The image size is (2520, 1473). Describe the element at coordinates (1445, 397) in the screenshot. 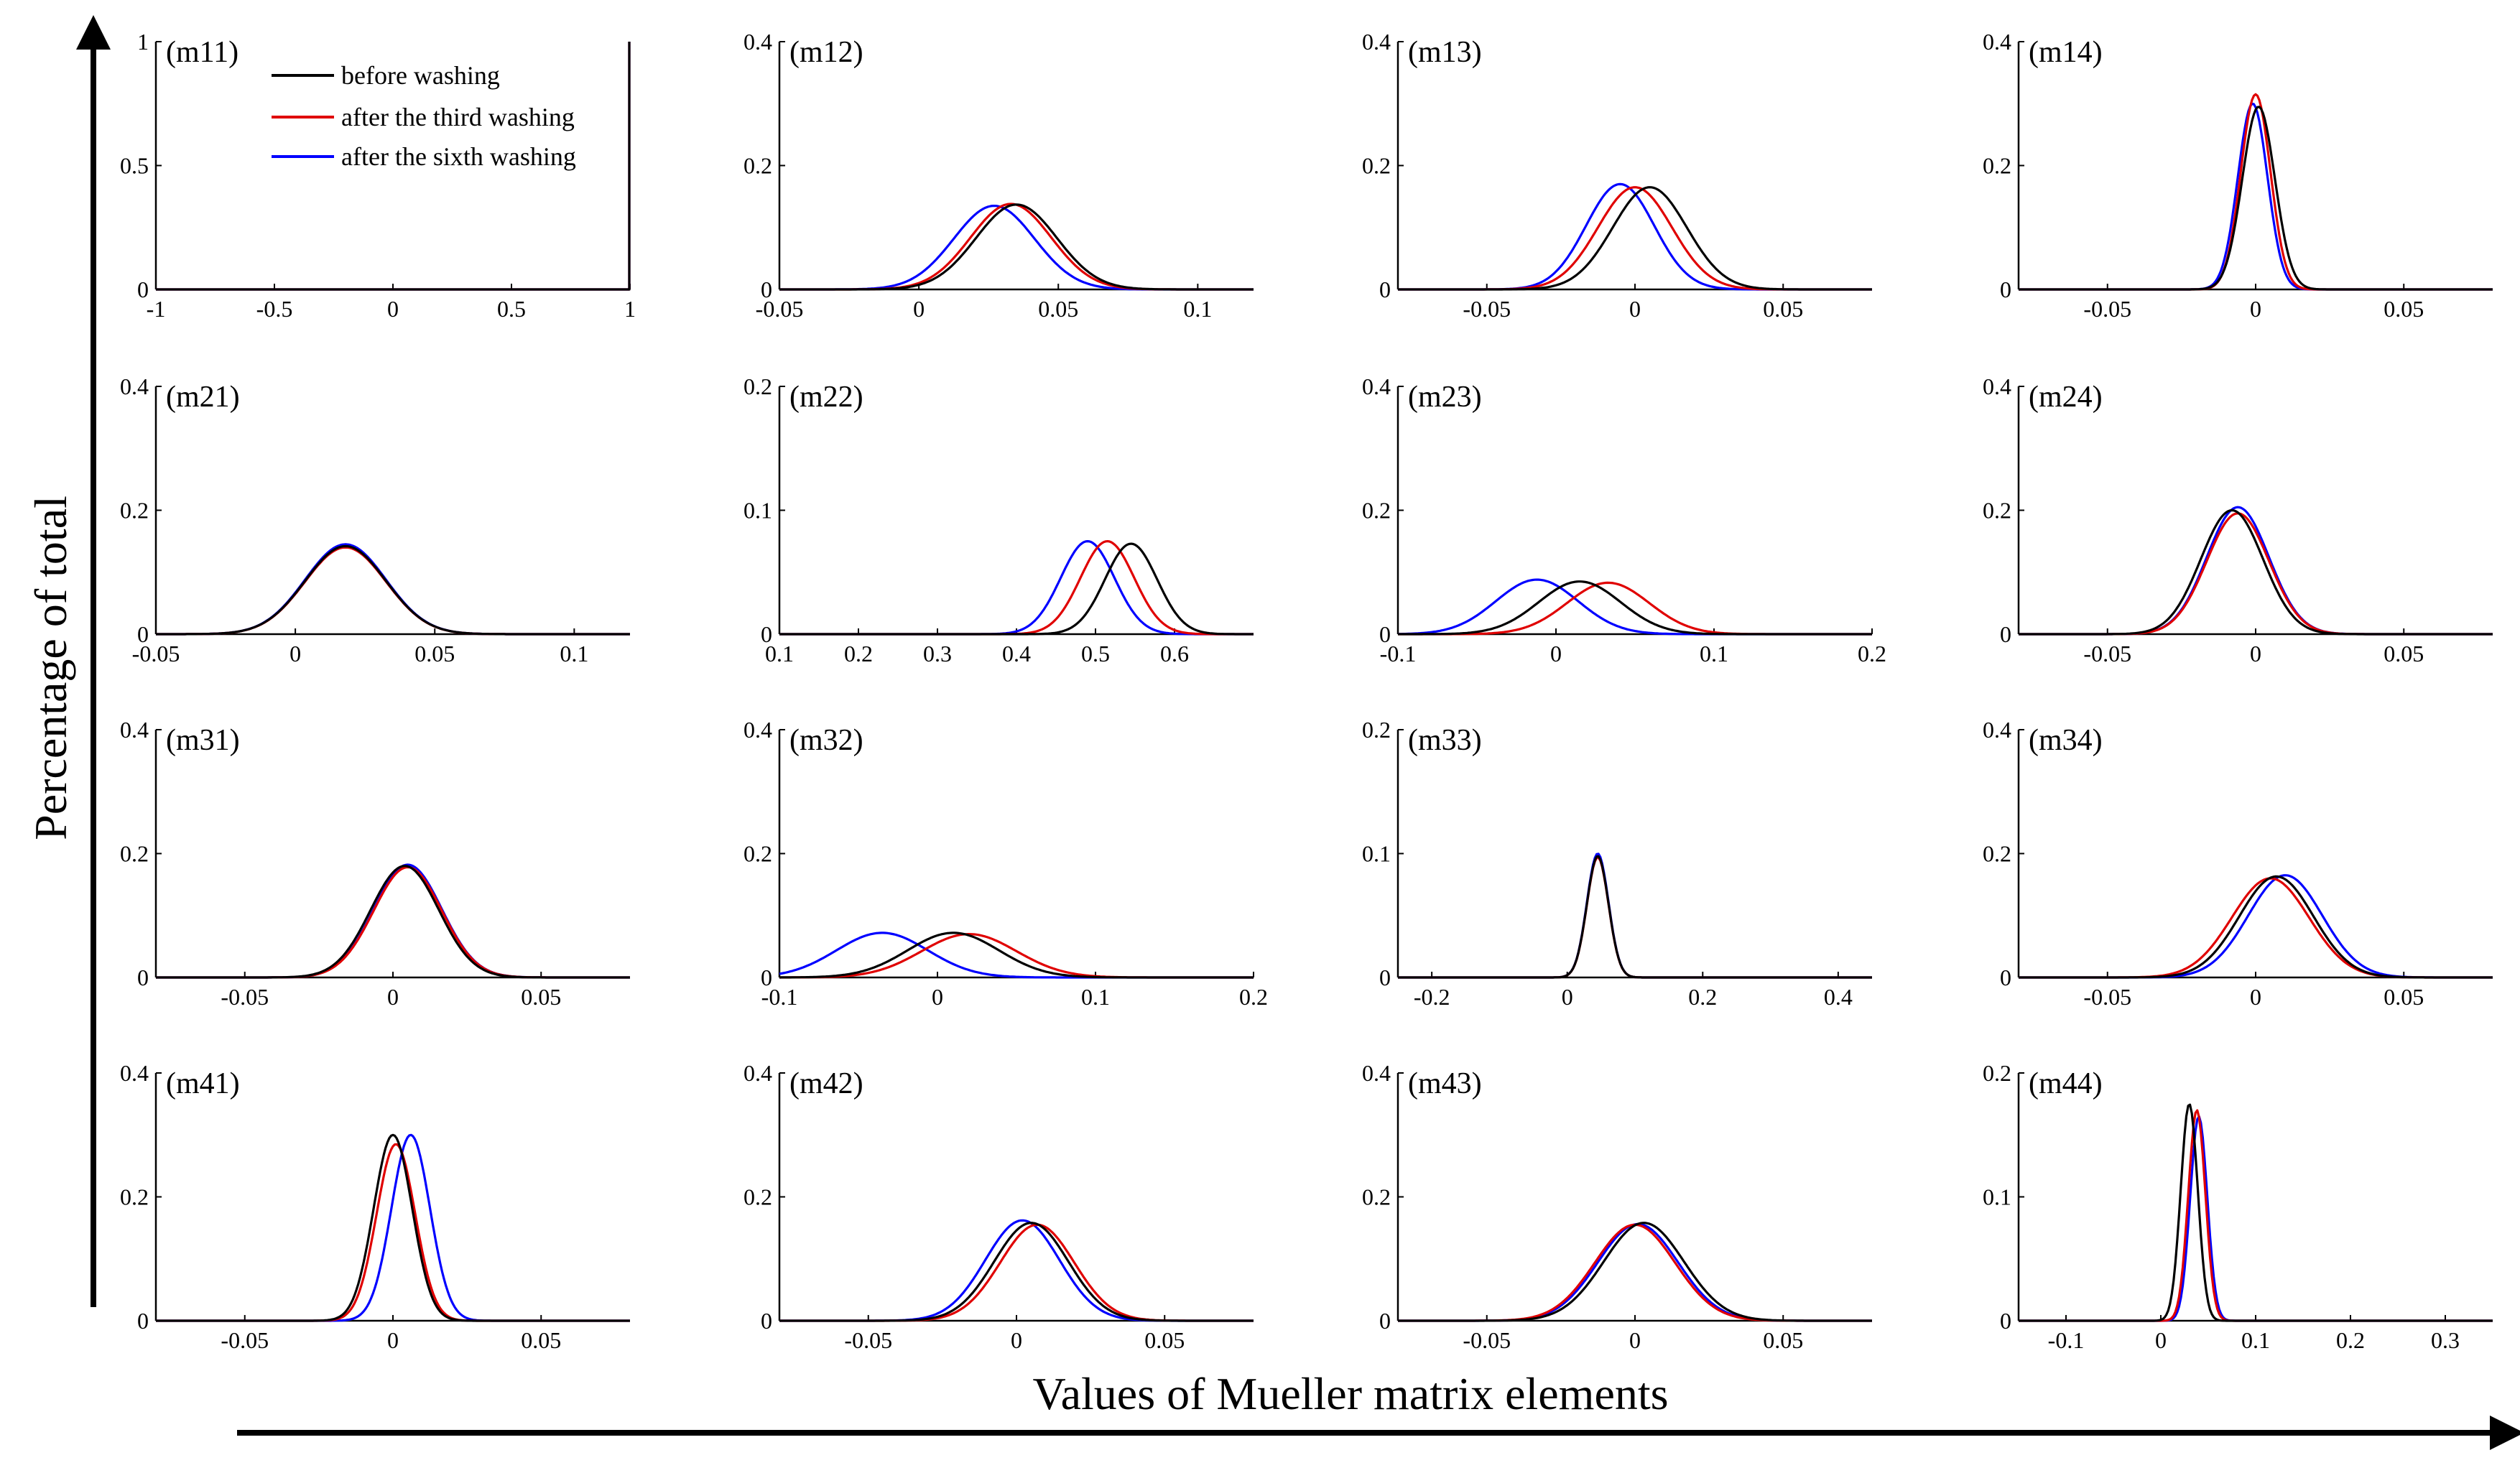

I see `panel-label: (m23)` at that location.